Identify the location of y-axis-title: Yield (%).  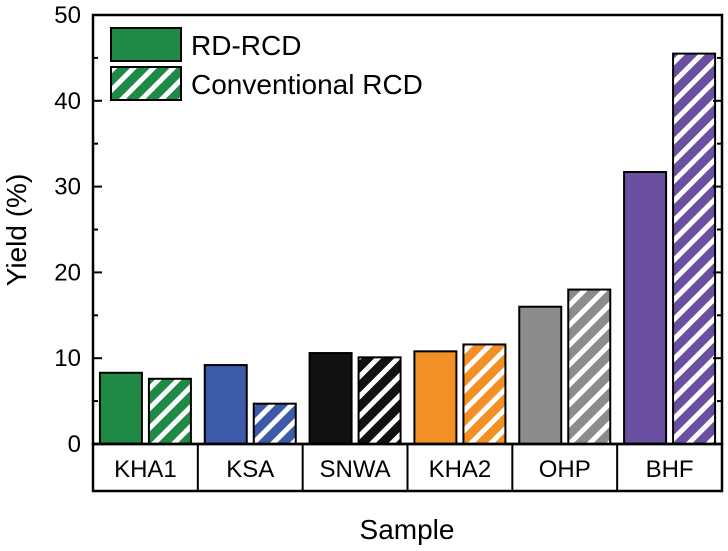
(16, 230).